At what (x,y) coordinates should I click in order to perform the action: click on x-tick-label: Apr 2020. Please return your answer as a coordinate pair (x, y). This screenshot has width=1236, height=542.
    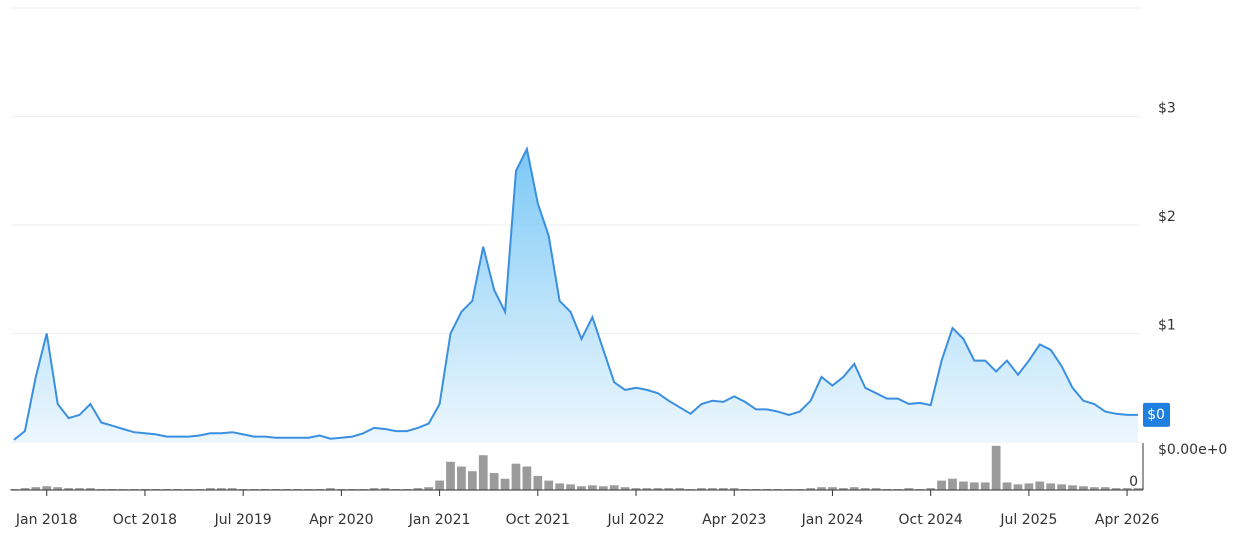
    Looking at the image, I should click on (341, 520).